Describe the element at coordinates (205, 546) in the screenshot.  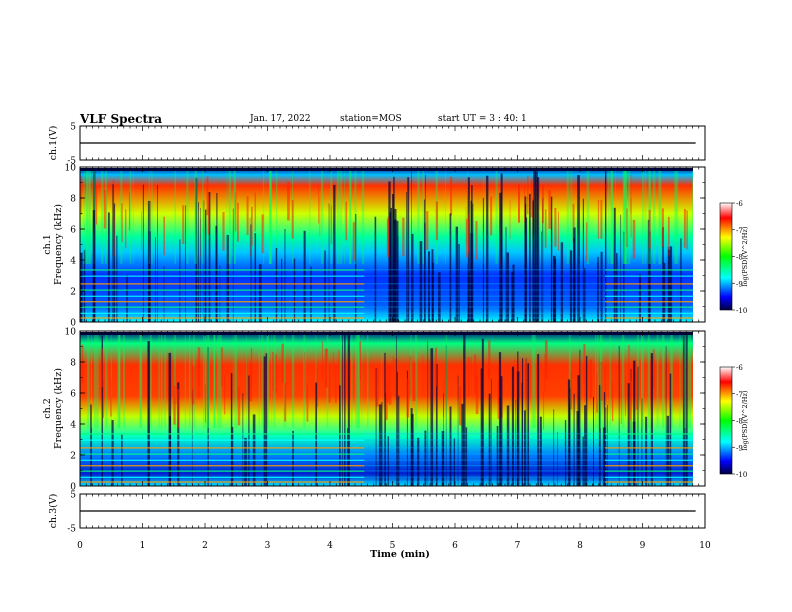
I see `x-tick-label: 2` at that location.